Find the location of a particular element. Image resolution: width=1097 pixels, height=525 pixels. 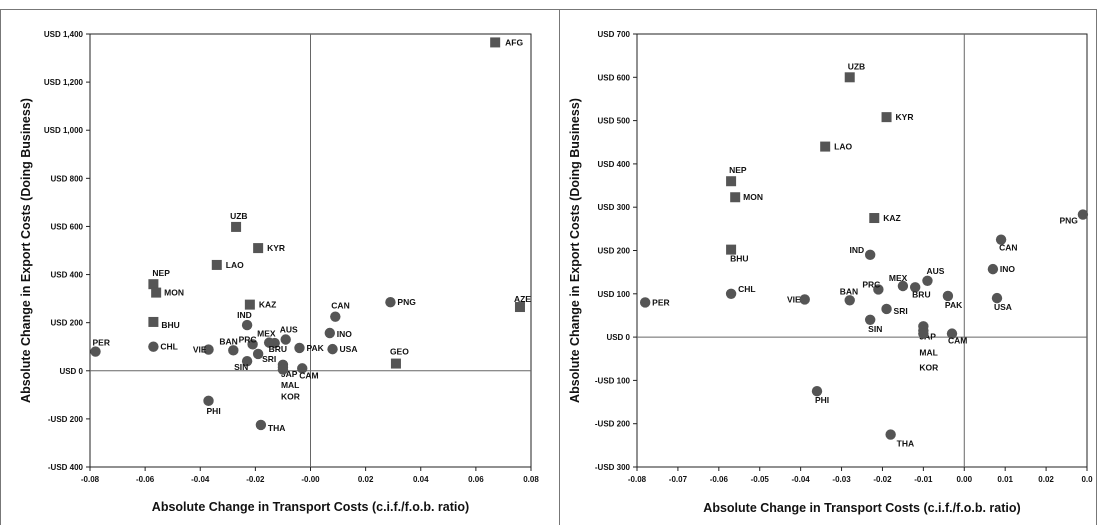

data-label: BRU is located at coordinates (921, 294).